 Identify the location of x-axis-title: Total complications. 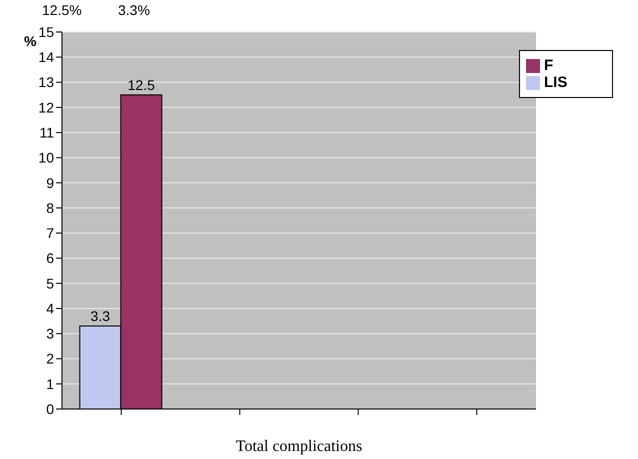
(299, 446).